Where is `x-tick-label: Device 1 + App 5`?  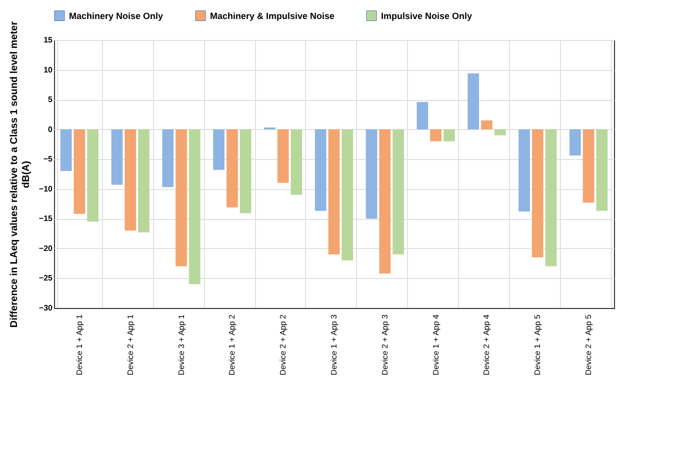 x-tick-label: Device 1 + App 5 is located at coordinates (537, 345).